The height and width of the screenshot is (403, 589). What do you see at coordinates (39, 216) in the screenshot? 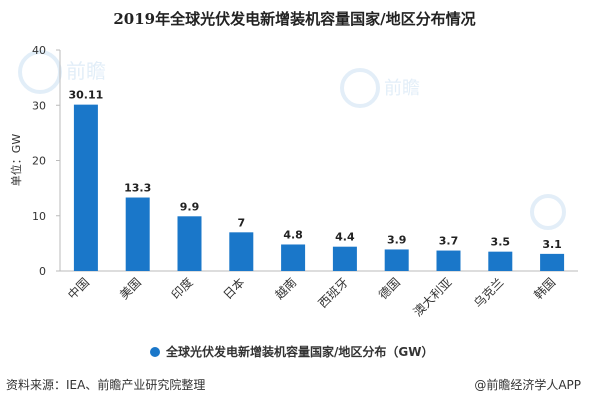
I see `y-tick-label: 10` at bounding box center [39, 216].